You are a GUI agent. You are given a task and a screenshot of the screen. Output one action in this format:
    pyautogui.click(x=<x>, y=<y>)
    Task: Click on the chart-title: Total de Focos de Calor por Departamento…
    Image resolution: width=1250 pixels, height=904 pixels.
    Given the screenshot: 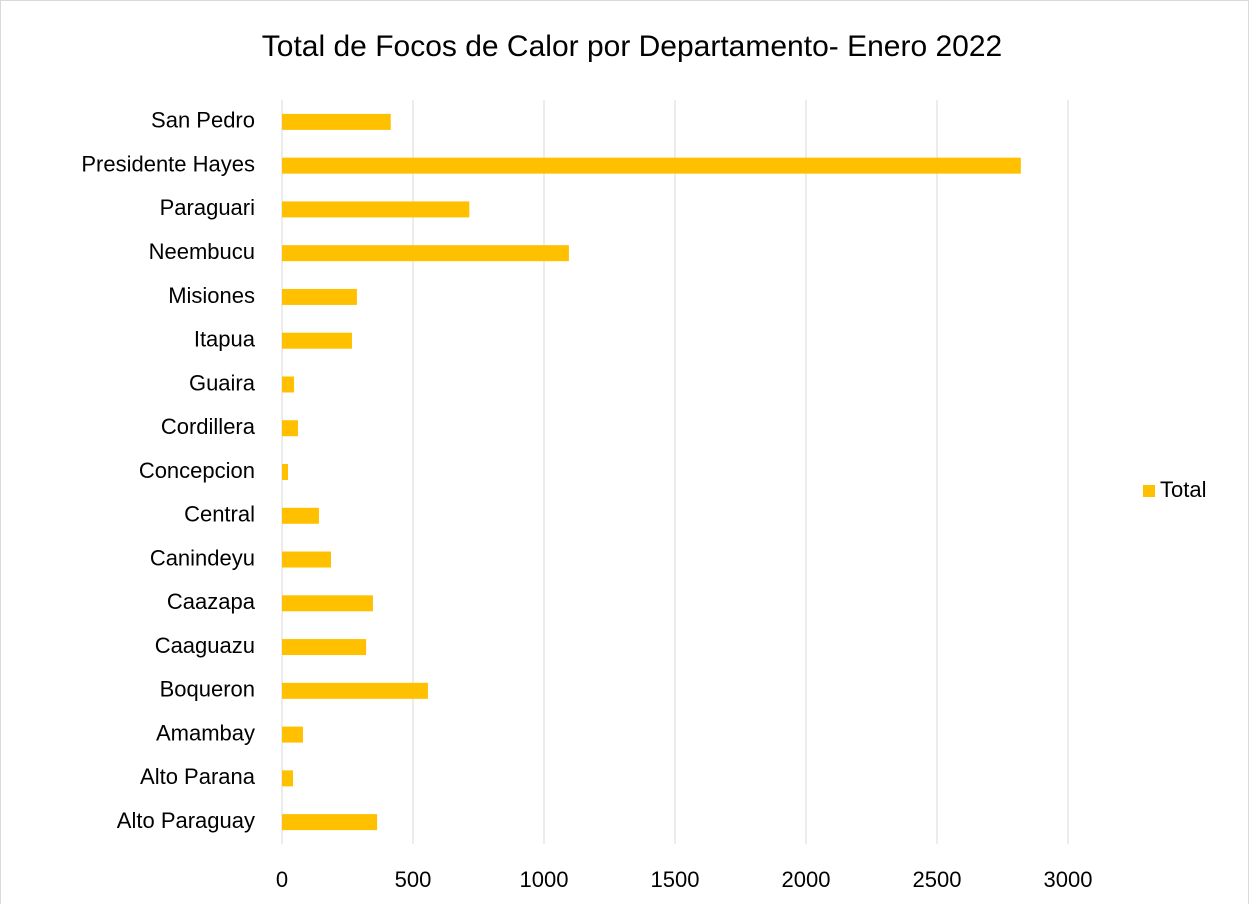 What is the action you would take?
    pyautogui.click(x=632, y=46)
    